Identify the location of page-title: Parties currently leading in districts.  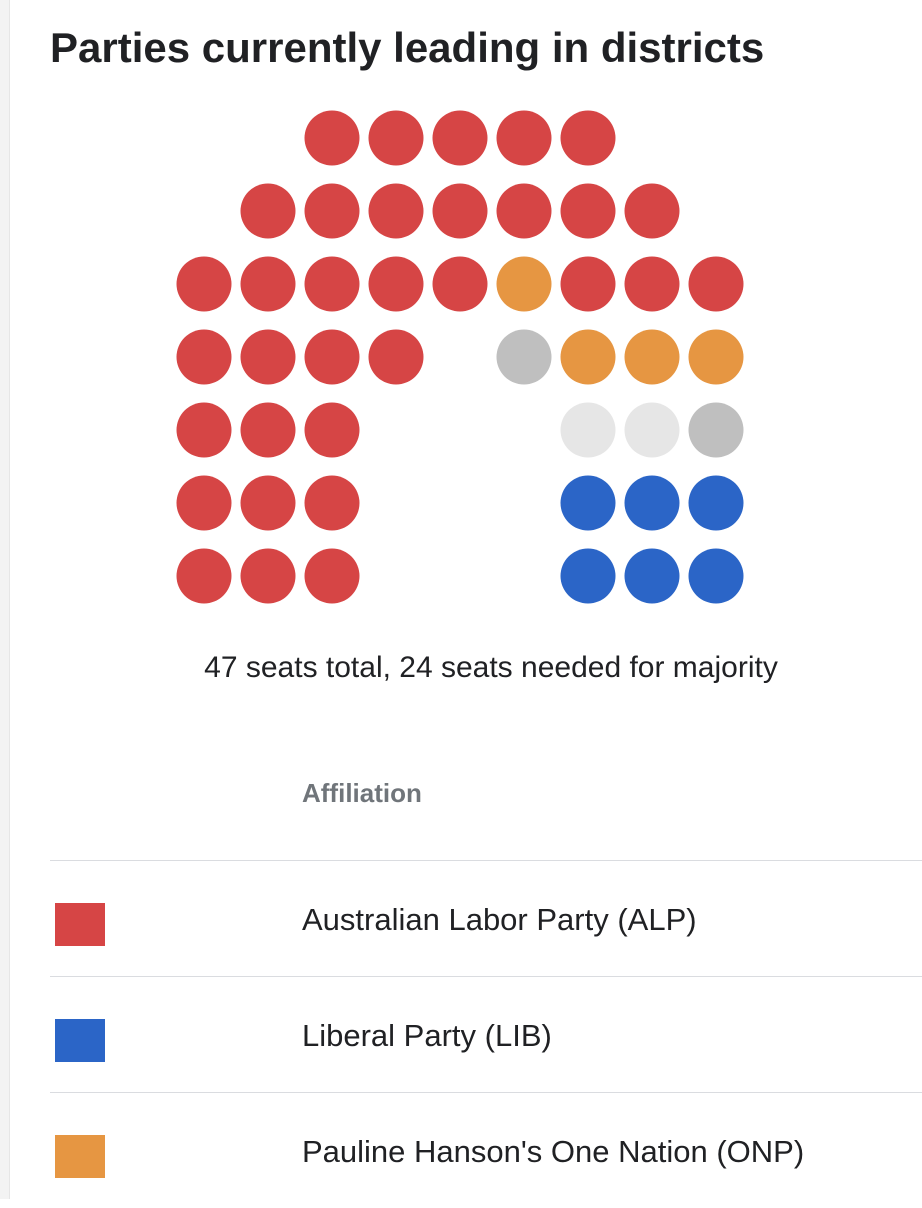
(407, 47).